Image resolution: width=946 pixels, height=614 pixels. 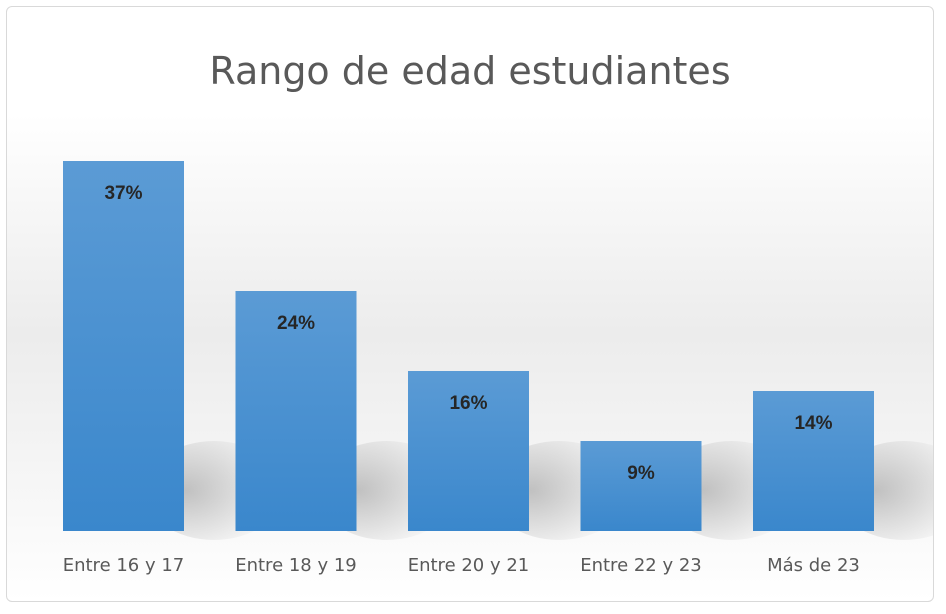 What do you see at coordinates (813, 423) in the screenshot?
I see `data-label: 14%` at bounding box center [813, 423].